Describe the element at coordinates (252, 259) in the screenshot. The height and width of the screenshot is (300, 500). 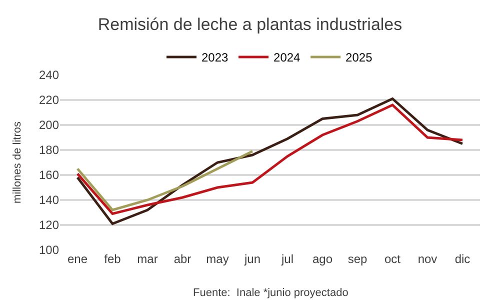
I see `x-tick-label: jun` at that location.